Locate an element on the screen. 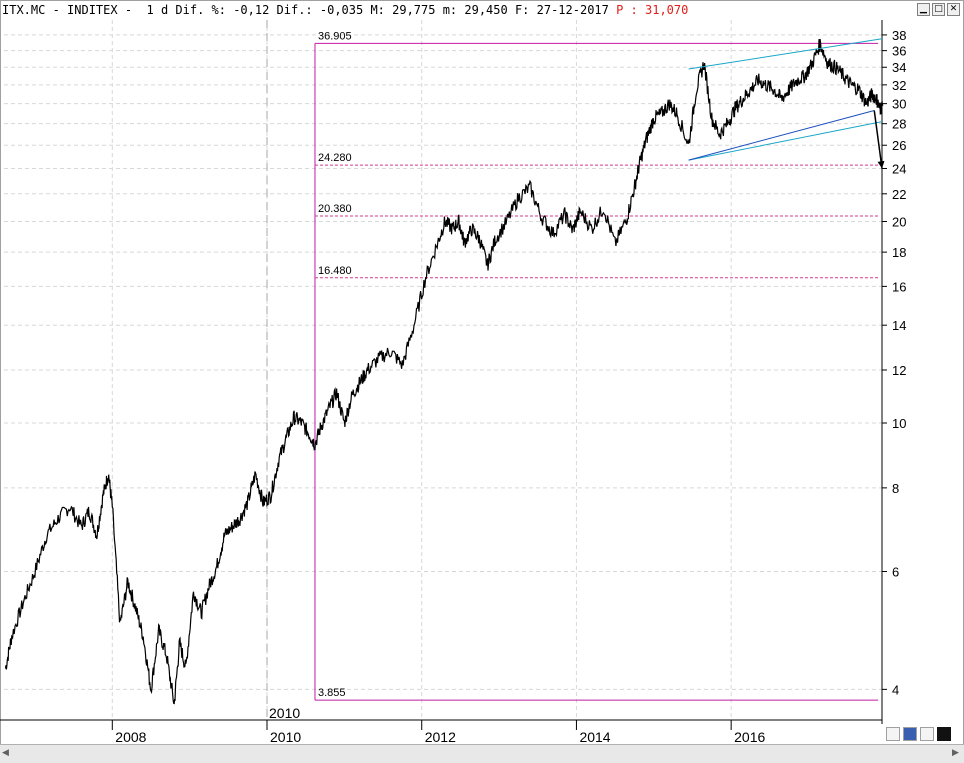 The image size is (964, 763). y-tick-label: 18 is located at coordinates (899, 252).